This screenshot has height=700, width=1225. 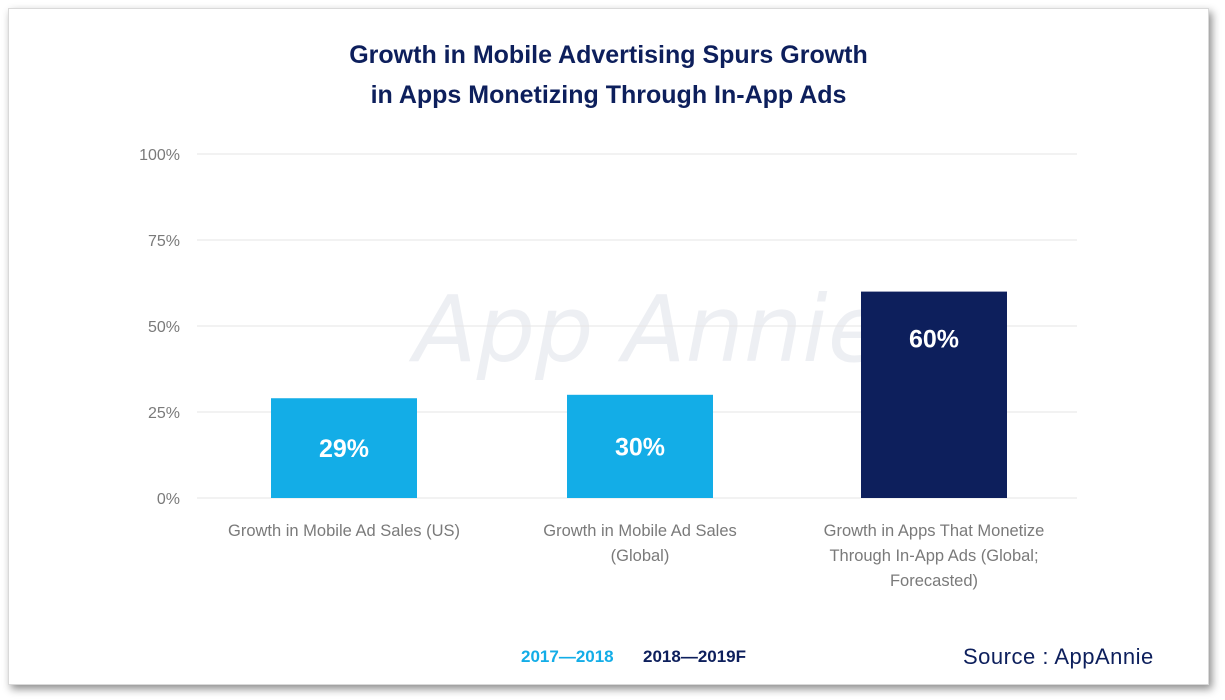 What do you see at coordinates (168, 499) in the screenshot?
I see `y-tick-label-0: 0%` at bounding box center [168, 499].